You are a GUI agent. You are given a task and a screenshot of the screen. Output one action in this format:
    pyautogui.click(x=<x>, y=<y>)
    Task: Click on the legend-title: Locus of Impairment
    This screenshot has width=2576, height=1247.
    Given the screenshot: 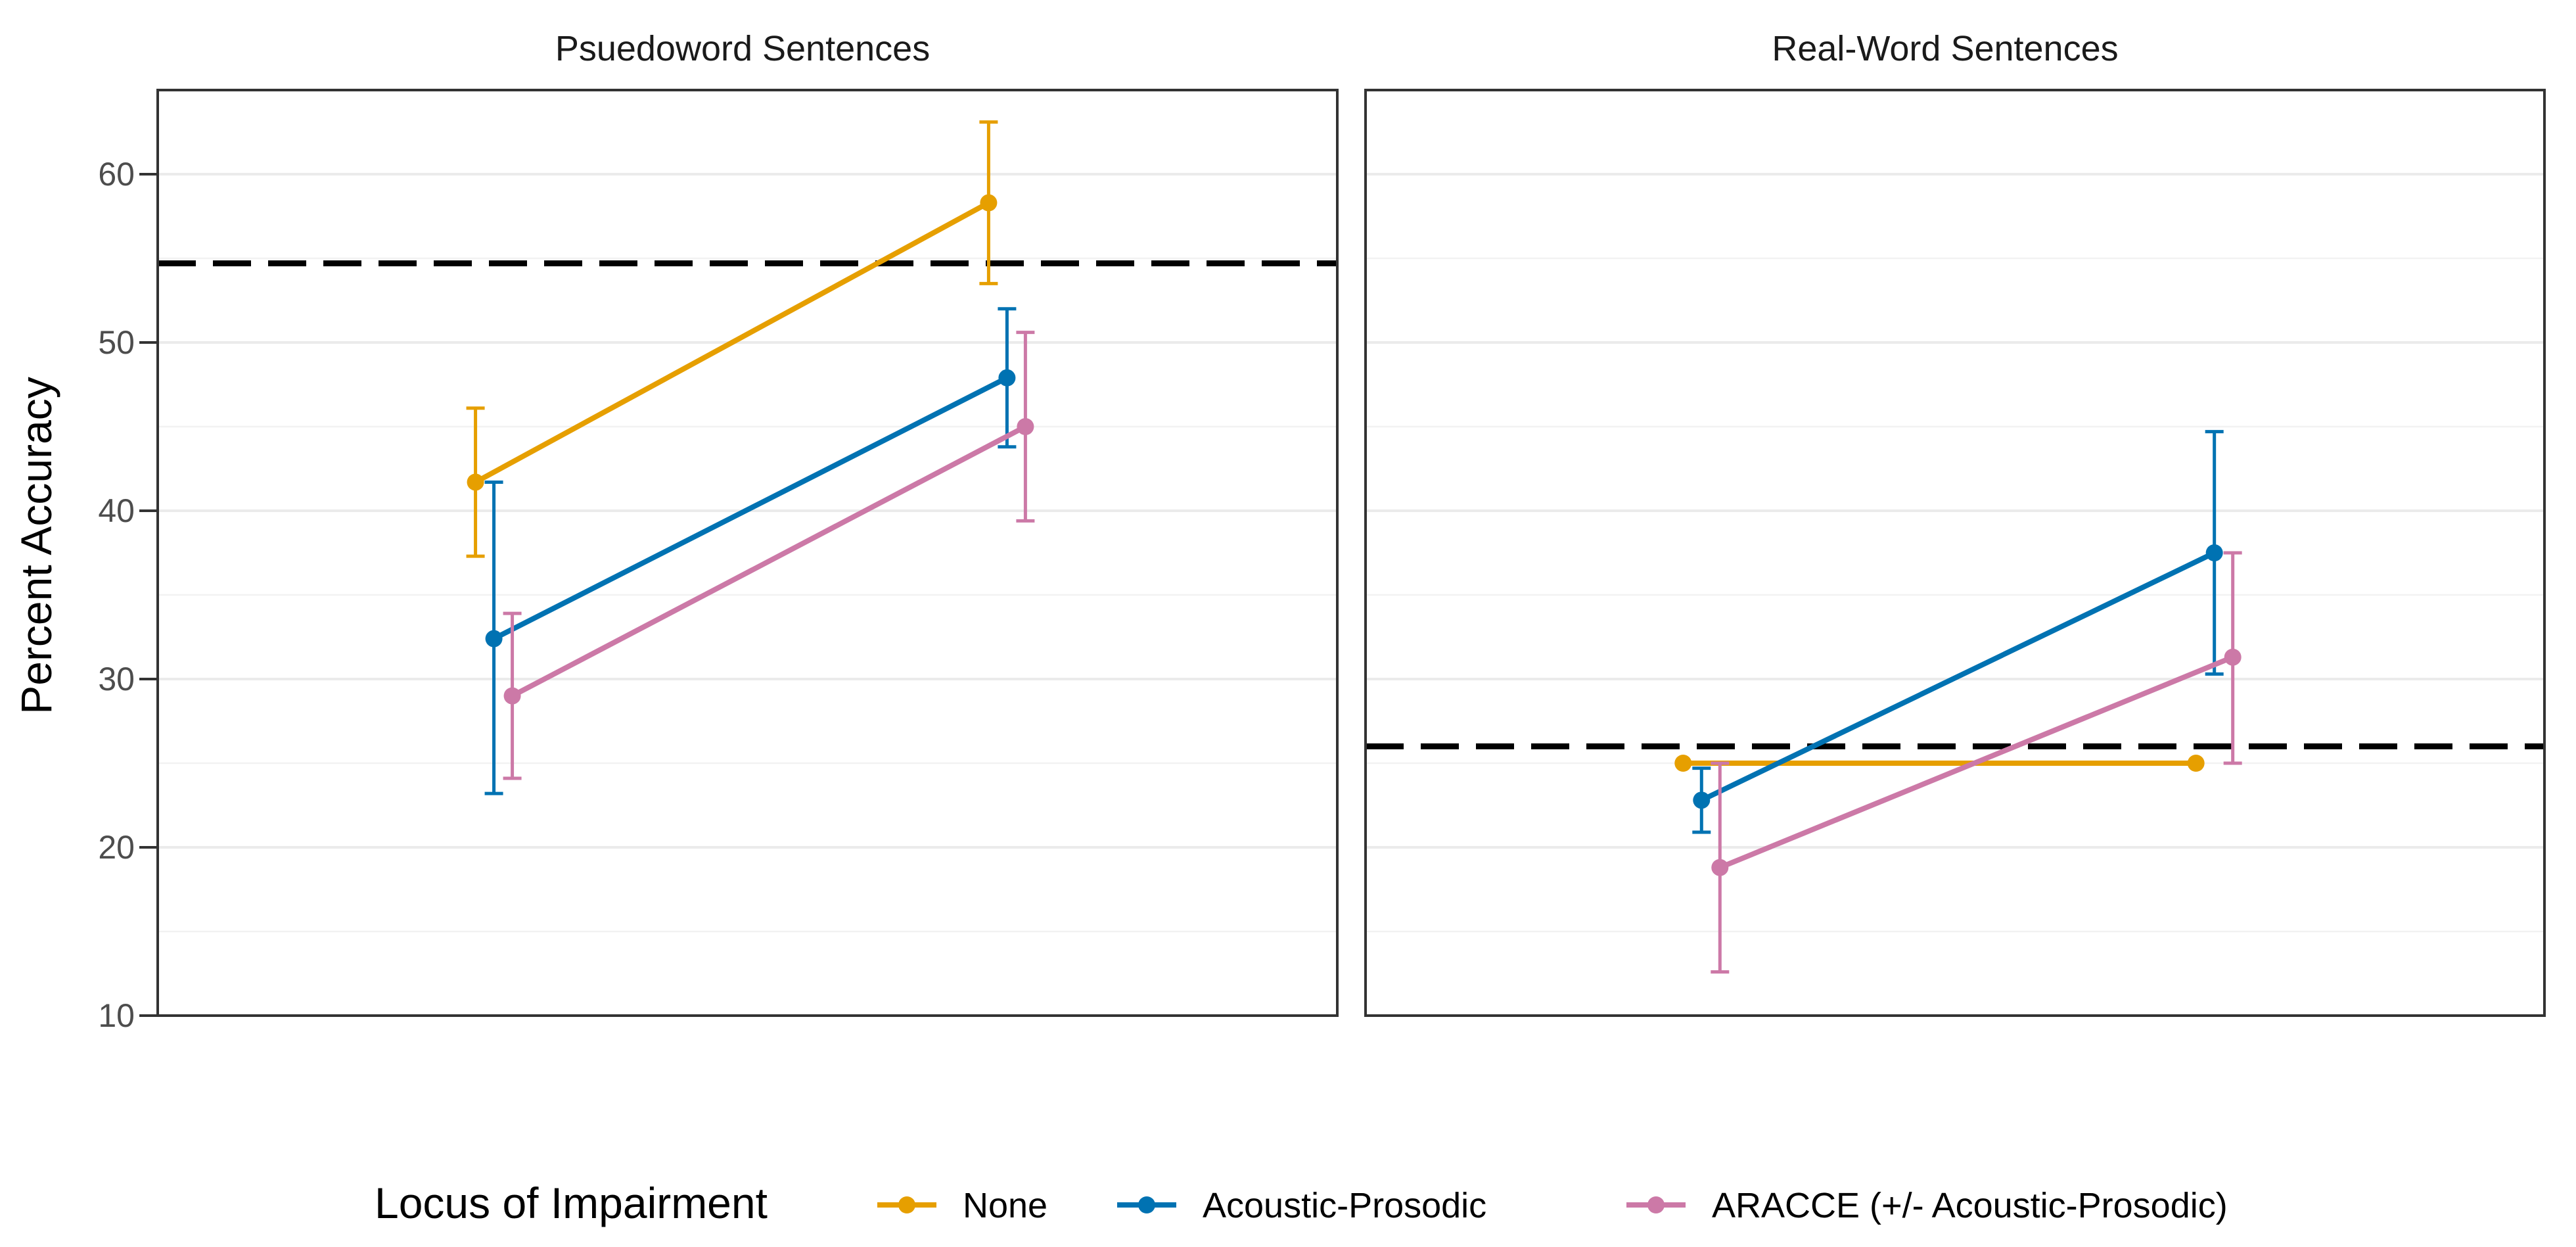 What is the action you would take?
    pyautogui.click(x=572, y=1203)
    